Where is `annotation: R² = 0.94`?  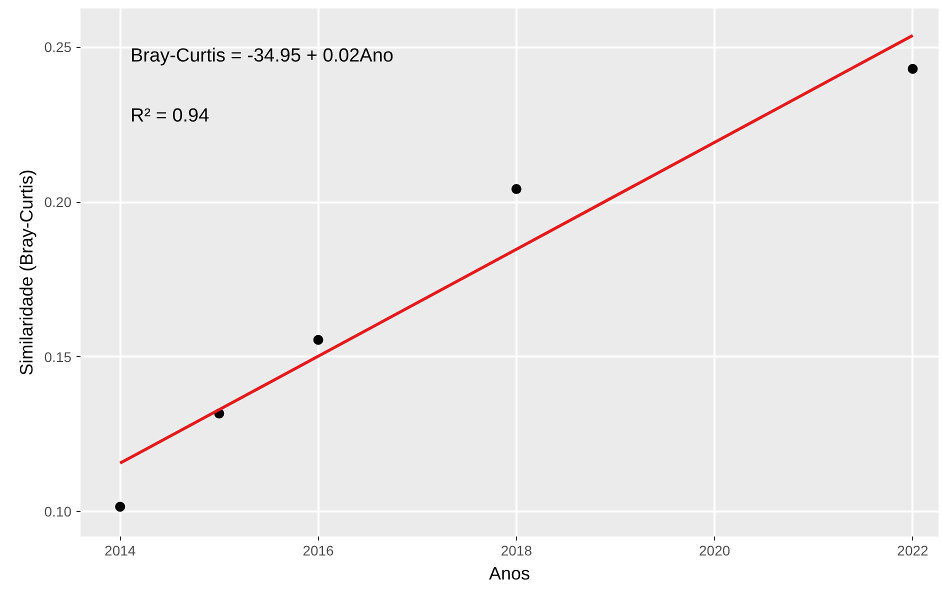 annotation: R² = 0.94 is located at coordinates (170, 116).